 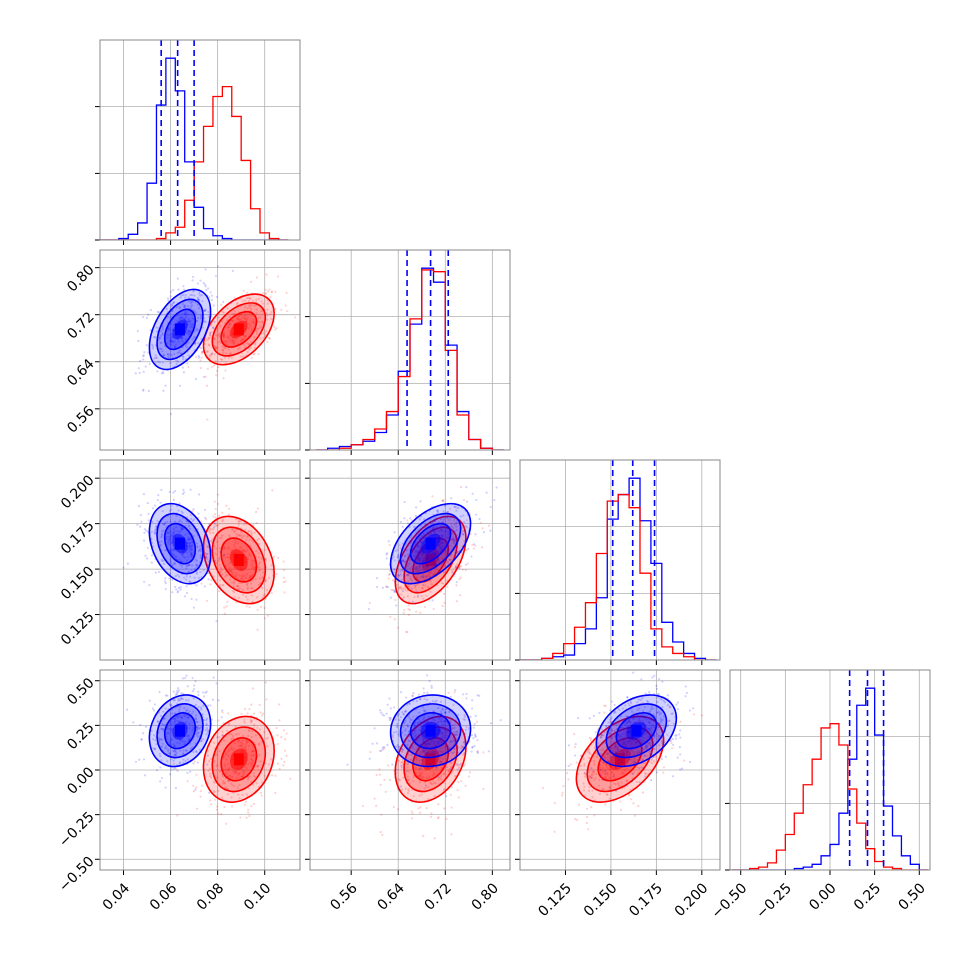 I want to click on y-tick-label: 0.150, so click(x=78, y=583).